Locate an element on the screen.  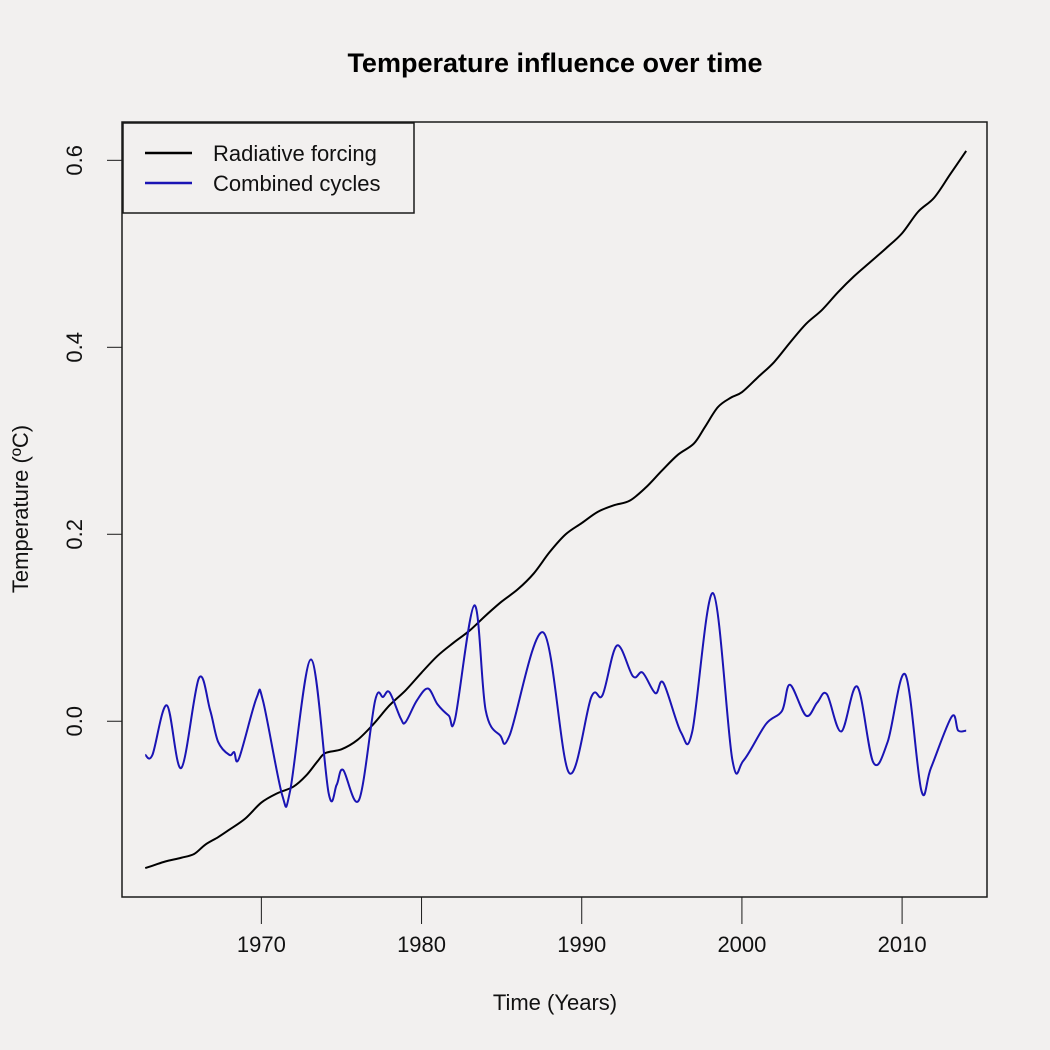
y-tick-label: 0.2 is located at coordinates (74, 534).